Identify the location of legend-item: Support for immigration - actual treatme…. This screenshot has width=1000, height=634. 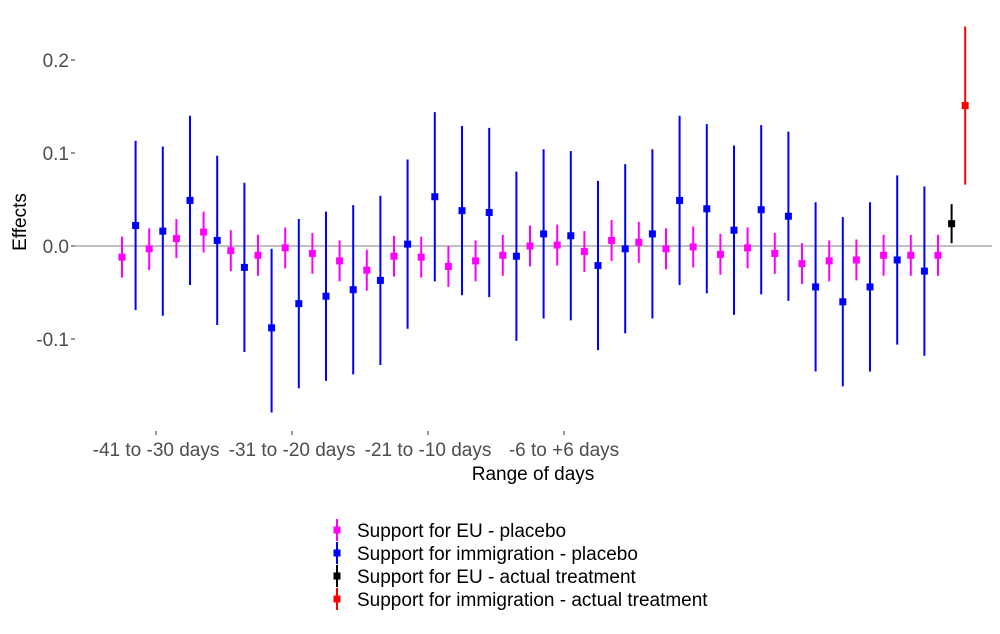
(520, 599).